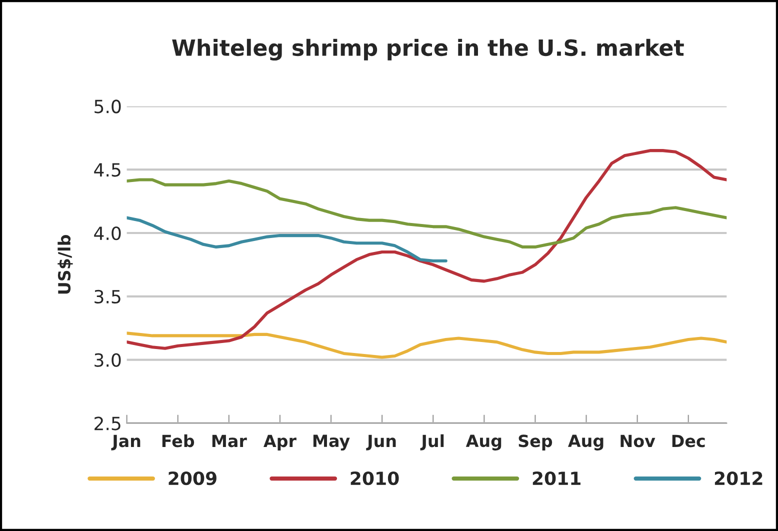 This screenshot has height=531, width=778. Describe the element at coordinates (638, 441) in the screenshot. I see `x-tick-label: Nov` at that location.